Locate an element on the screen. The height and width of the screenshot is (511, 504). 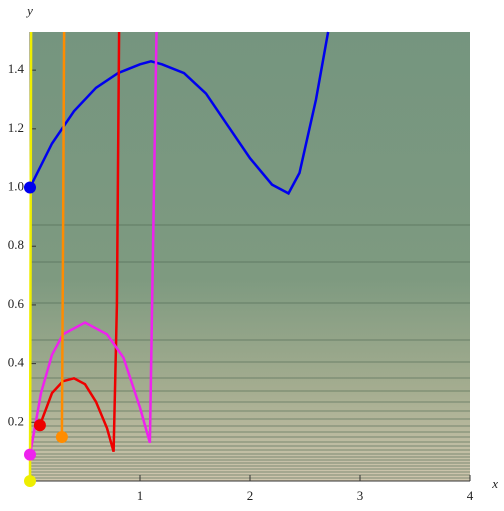
y-tick-label: 1.2 is located at coordinates (16, 127).